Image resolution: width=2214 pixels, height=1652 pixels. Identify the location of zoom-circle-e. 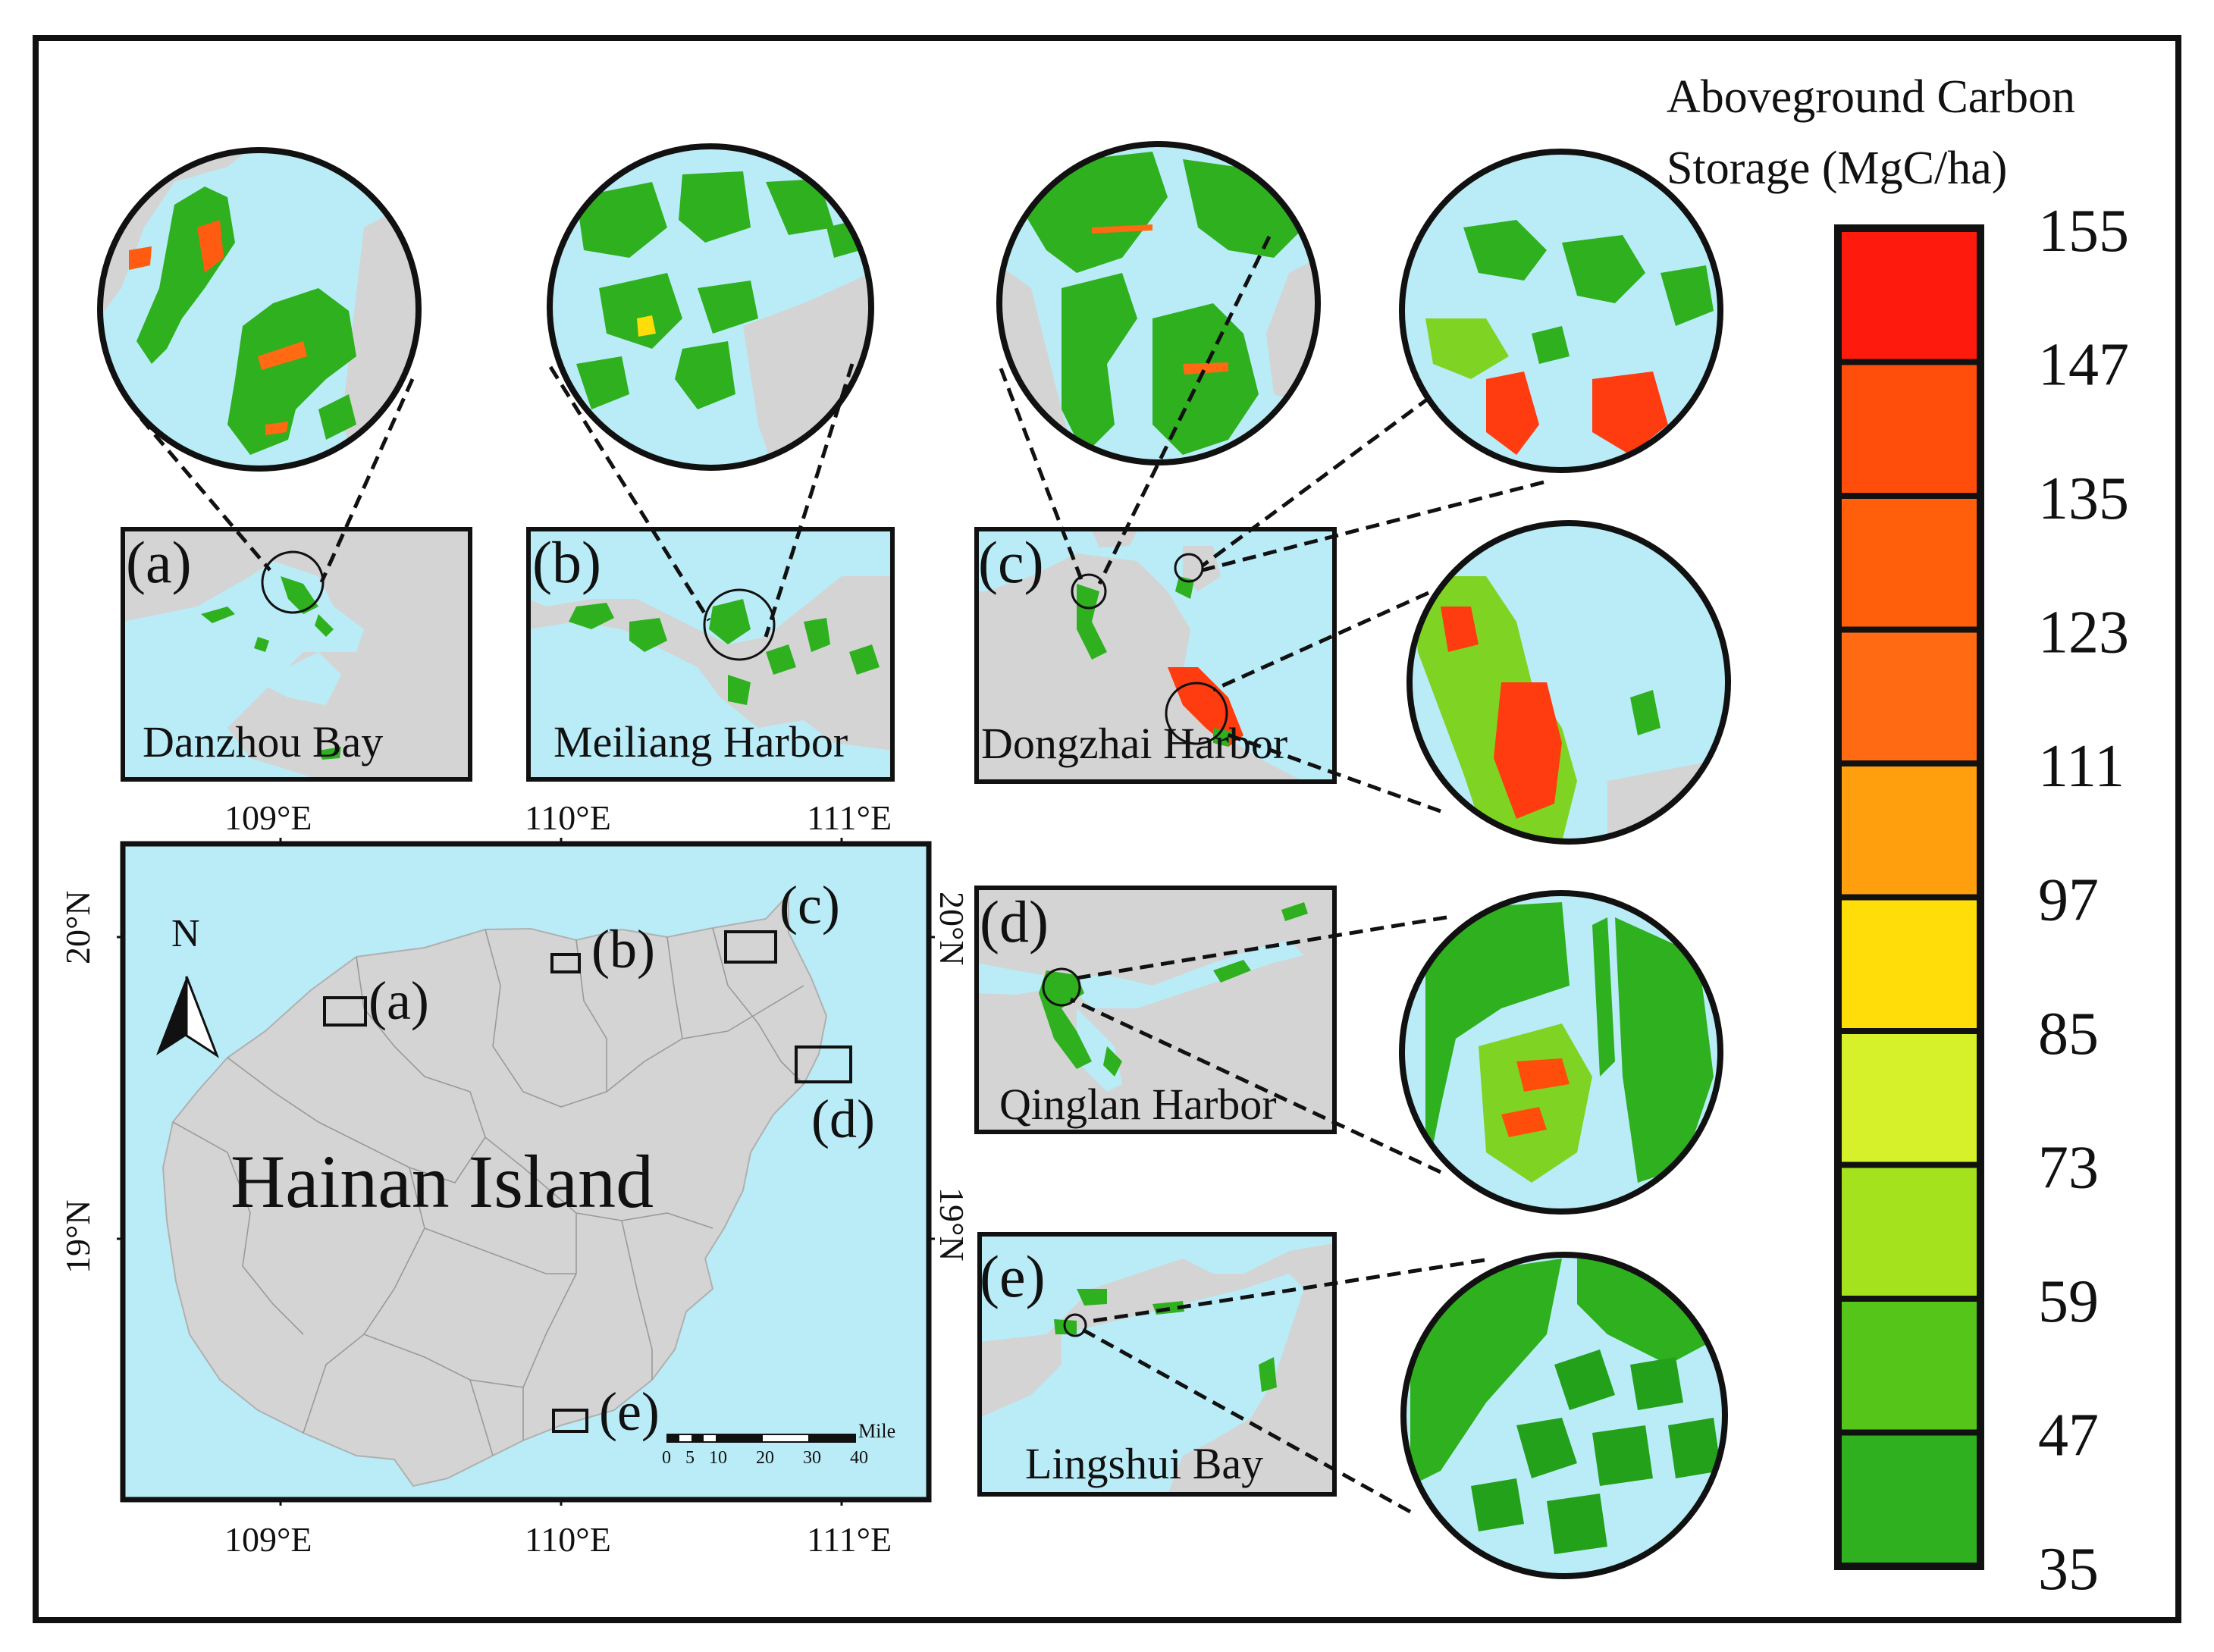
(1564, 1415).